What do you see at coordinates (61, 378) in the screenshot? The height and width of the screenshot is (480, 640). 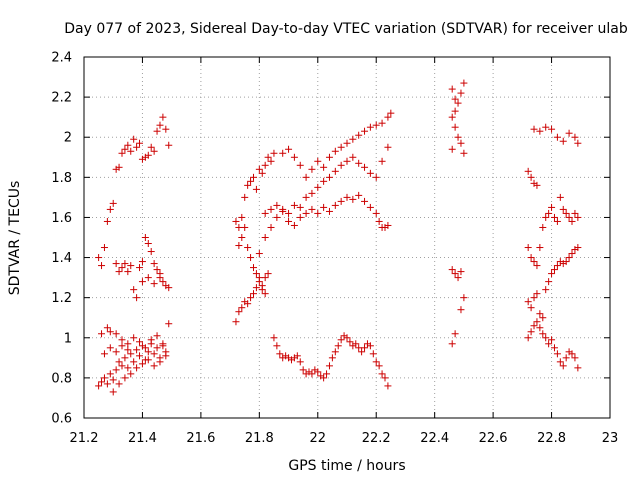 I see `y-tick-label: 0.8` at bounding box center [61, 378].